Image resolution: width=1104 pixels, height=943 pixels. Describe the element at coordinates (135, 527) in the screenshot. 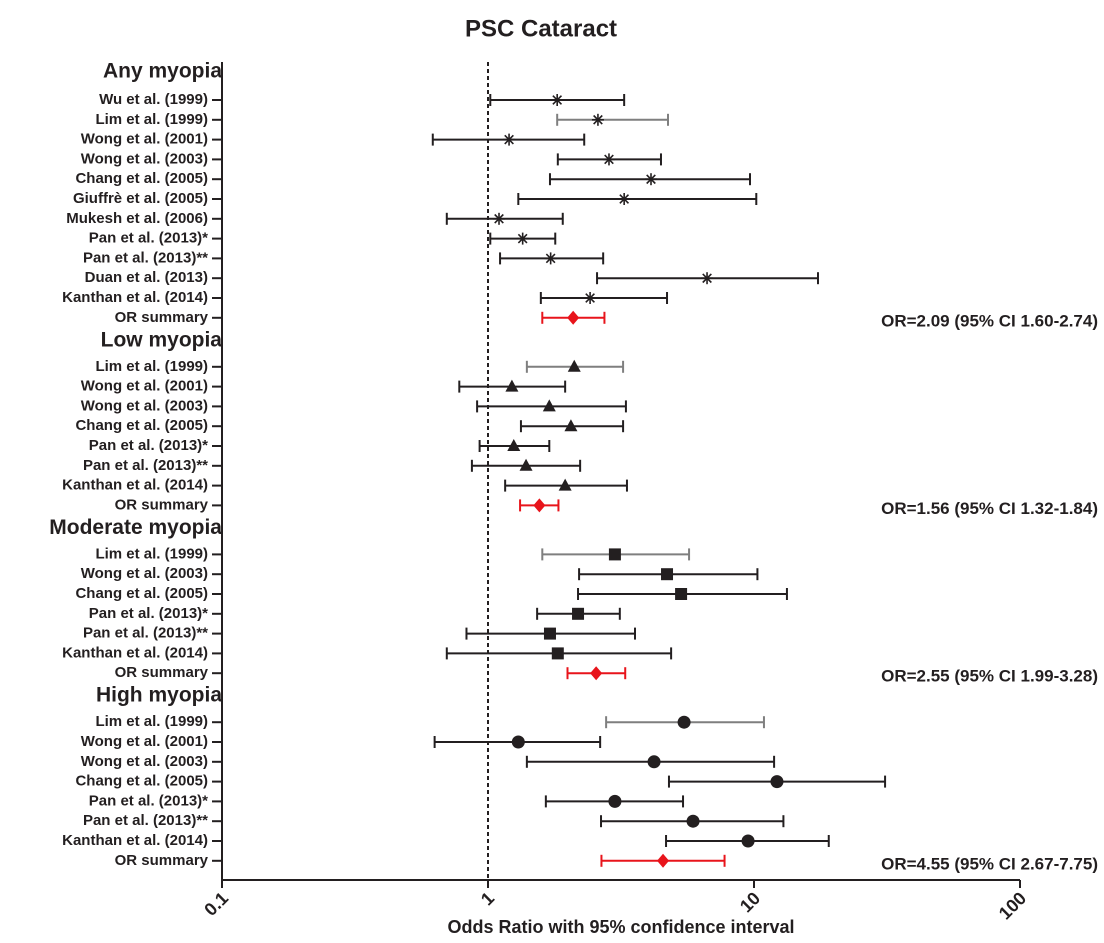

I see `group-title: Moderate myopia` at that location.